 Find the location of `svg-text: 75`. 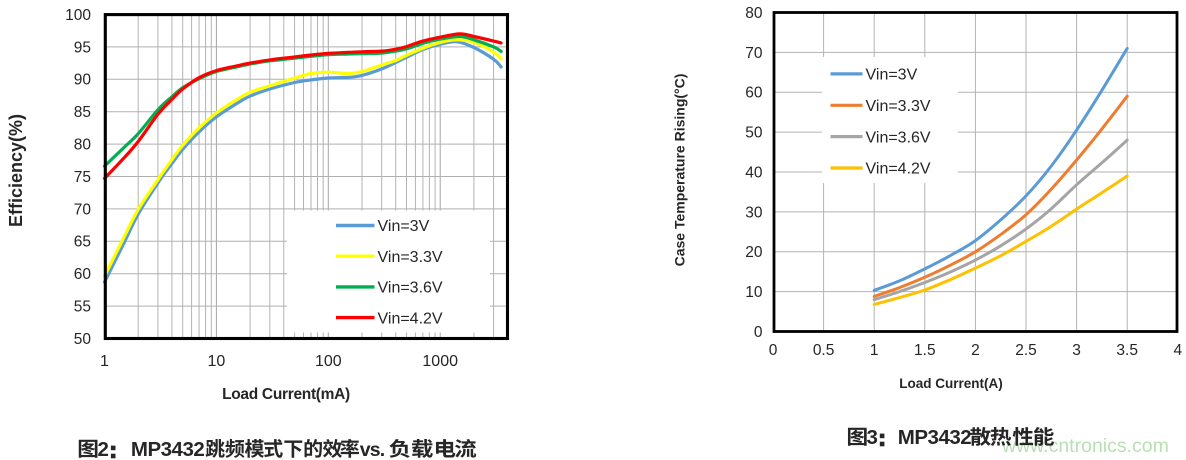

svg-text: 75 is located at coordinates (82, 177).